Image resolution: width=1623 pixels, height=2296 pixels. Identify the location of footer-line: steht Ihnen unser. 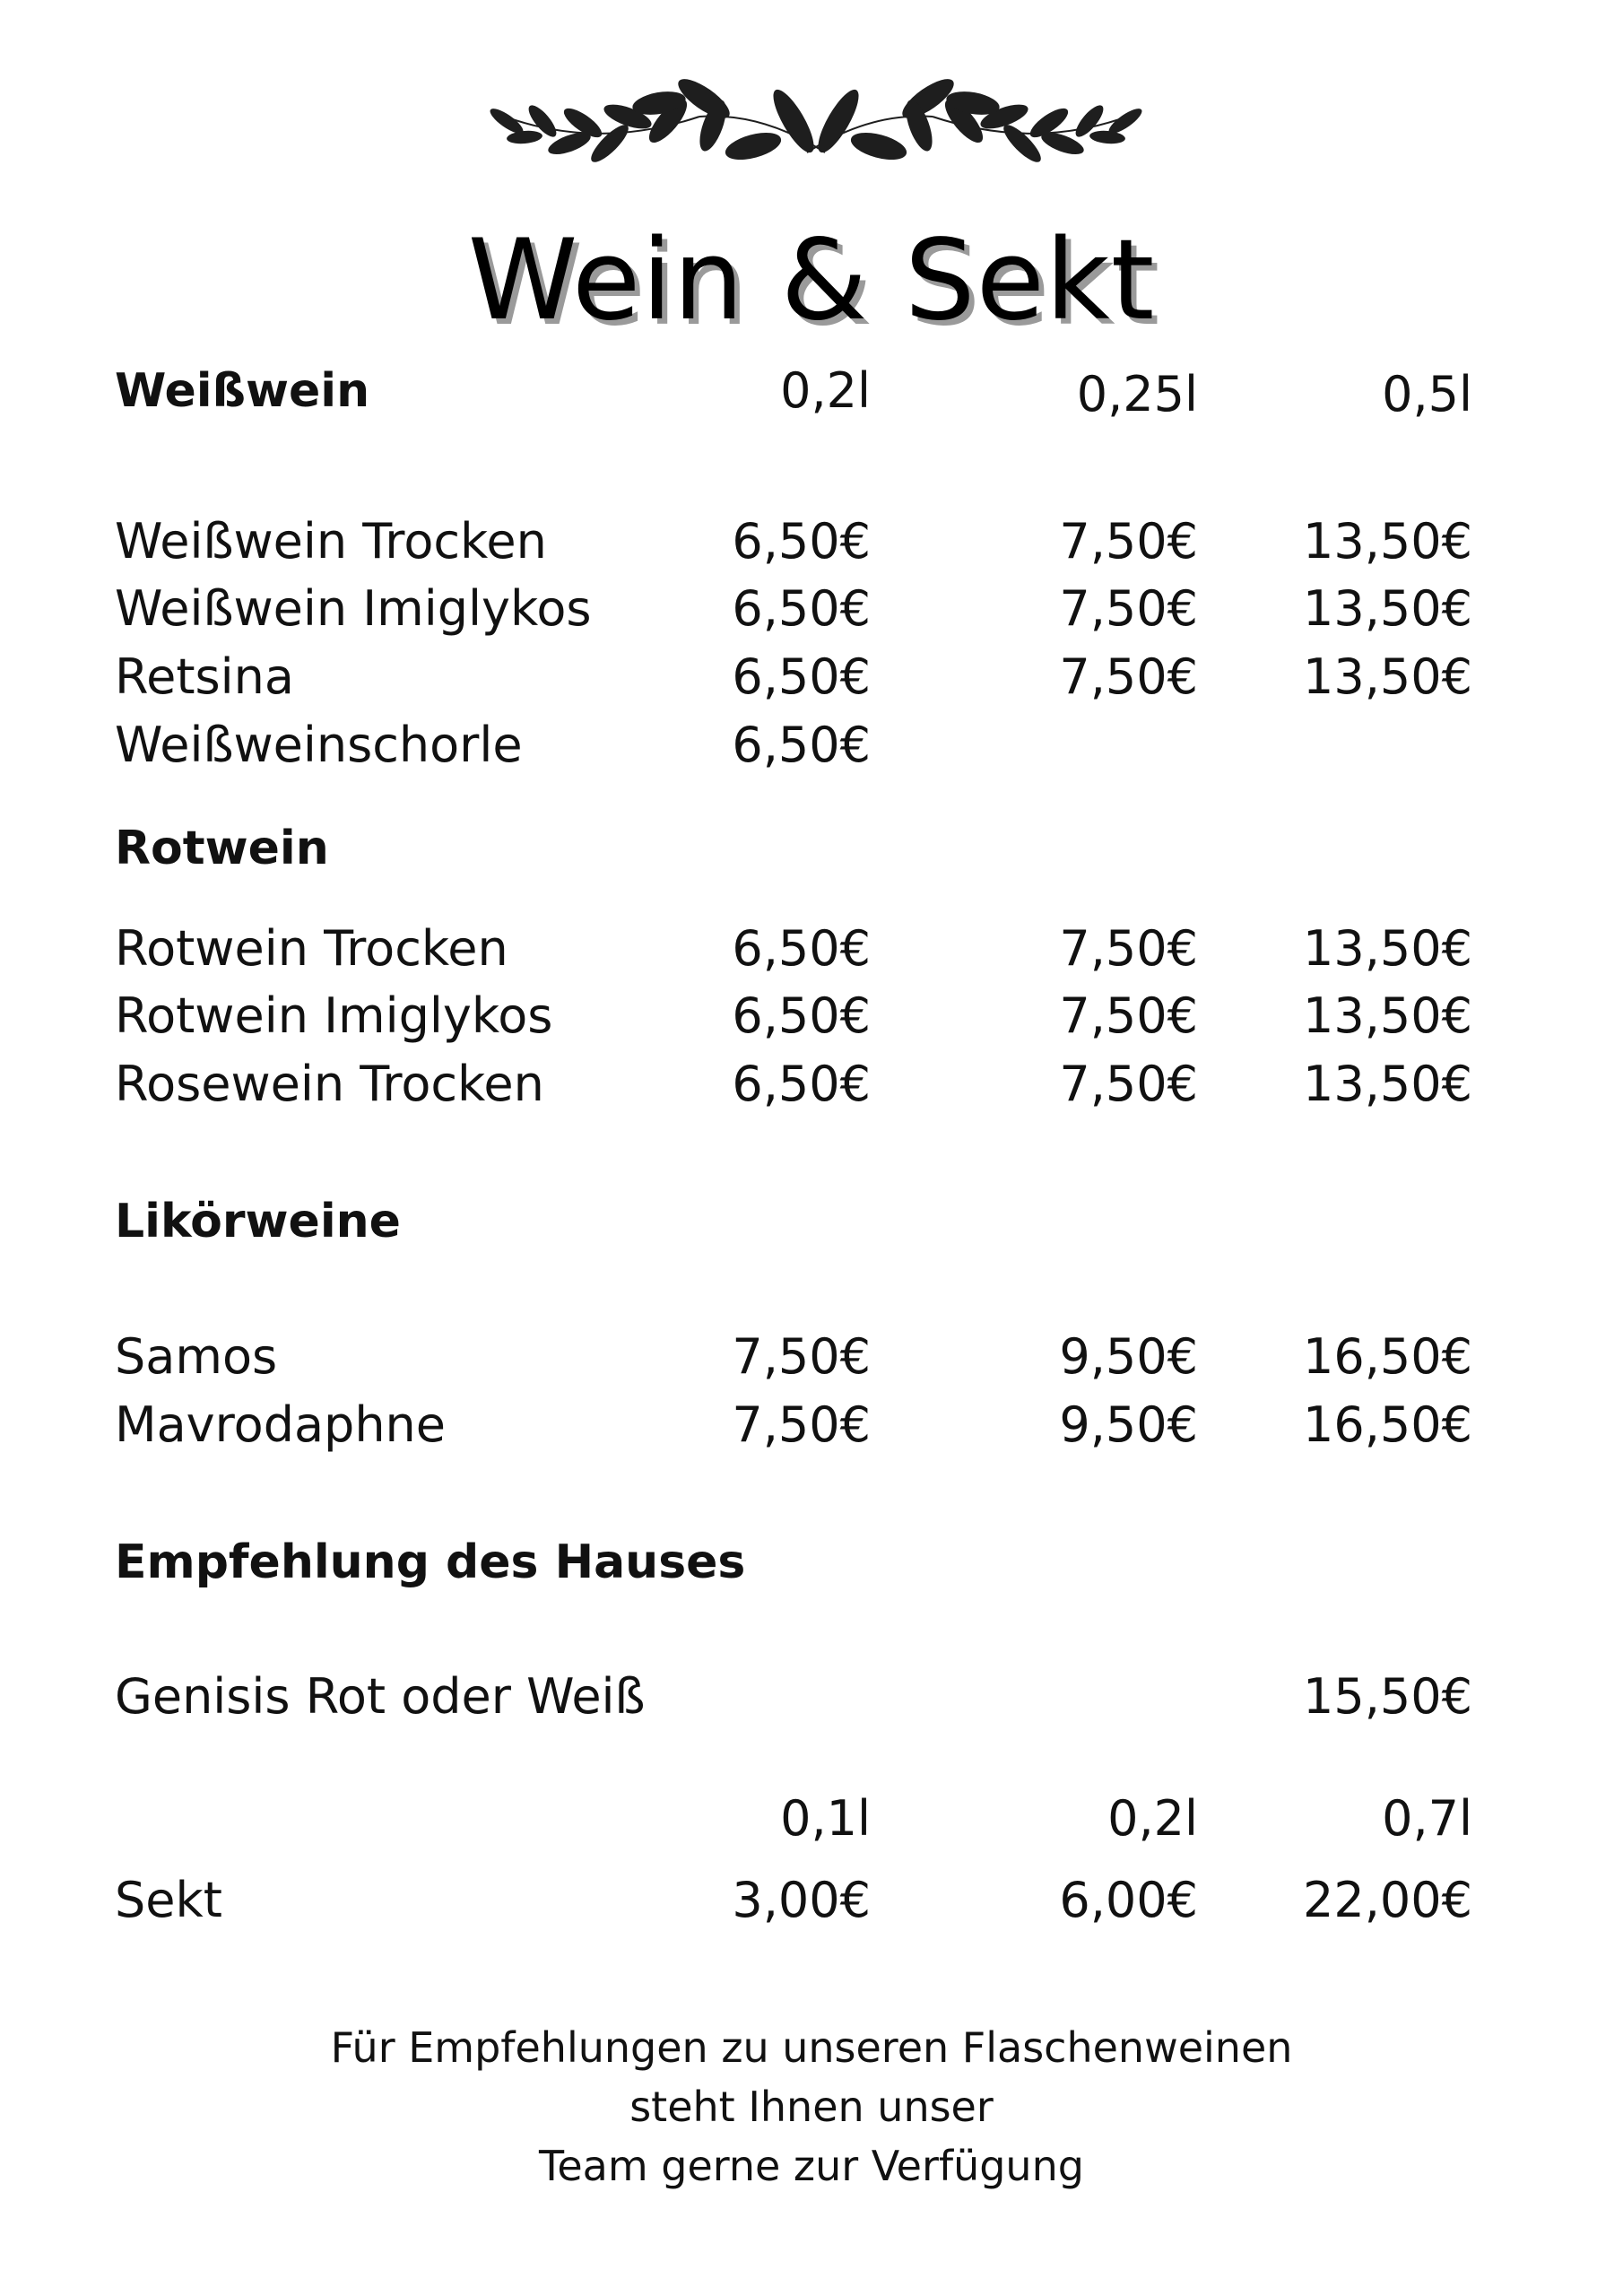
(811, 2107).